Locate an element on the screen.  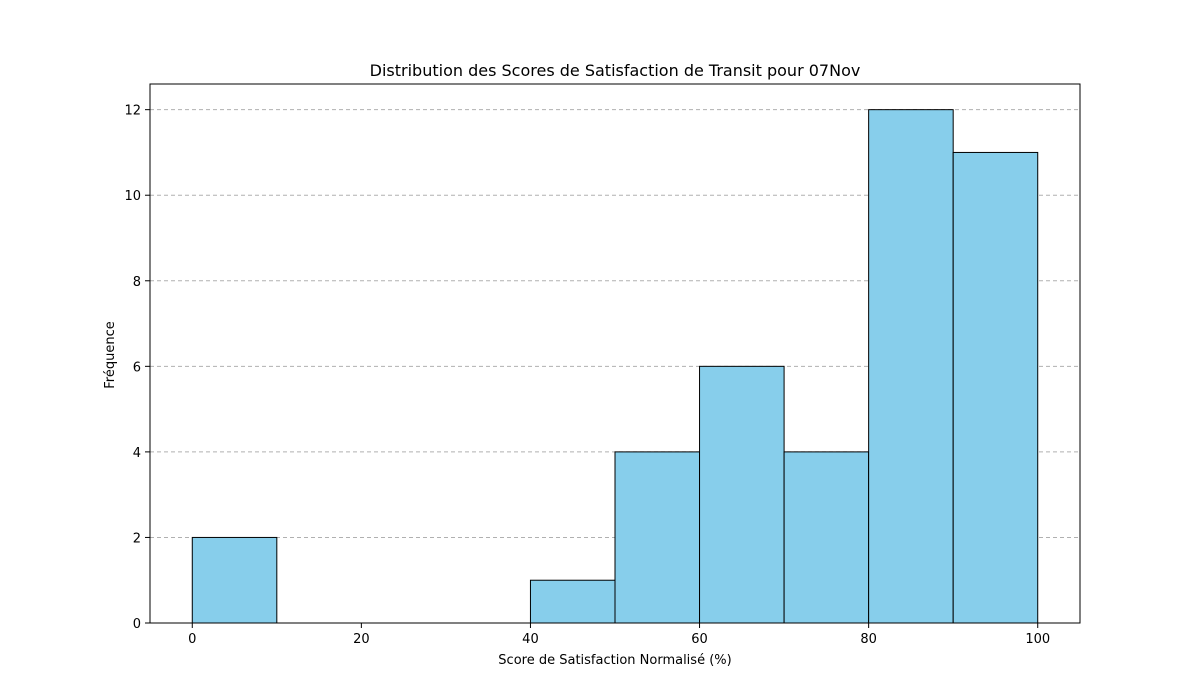
y-axis-ticks: 0 2 4 6 8 10 12 is located at coordinates (137, 368).